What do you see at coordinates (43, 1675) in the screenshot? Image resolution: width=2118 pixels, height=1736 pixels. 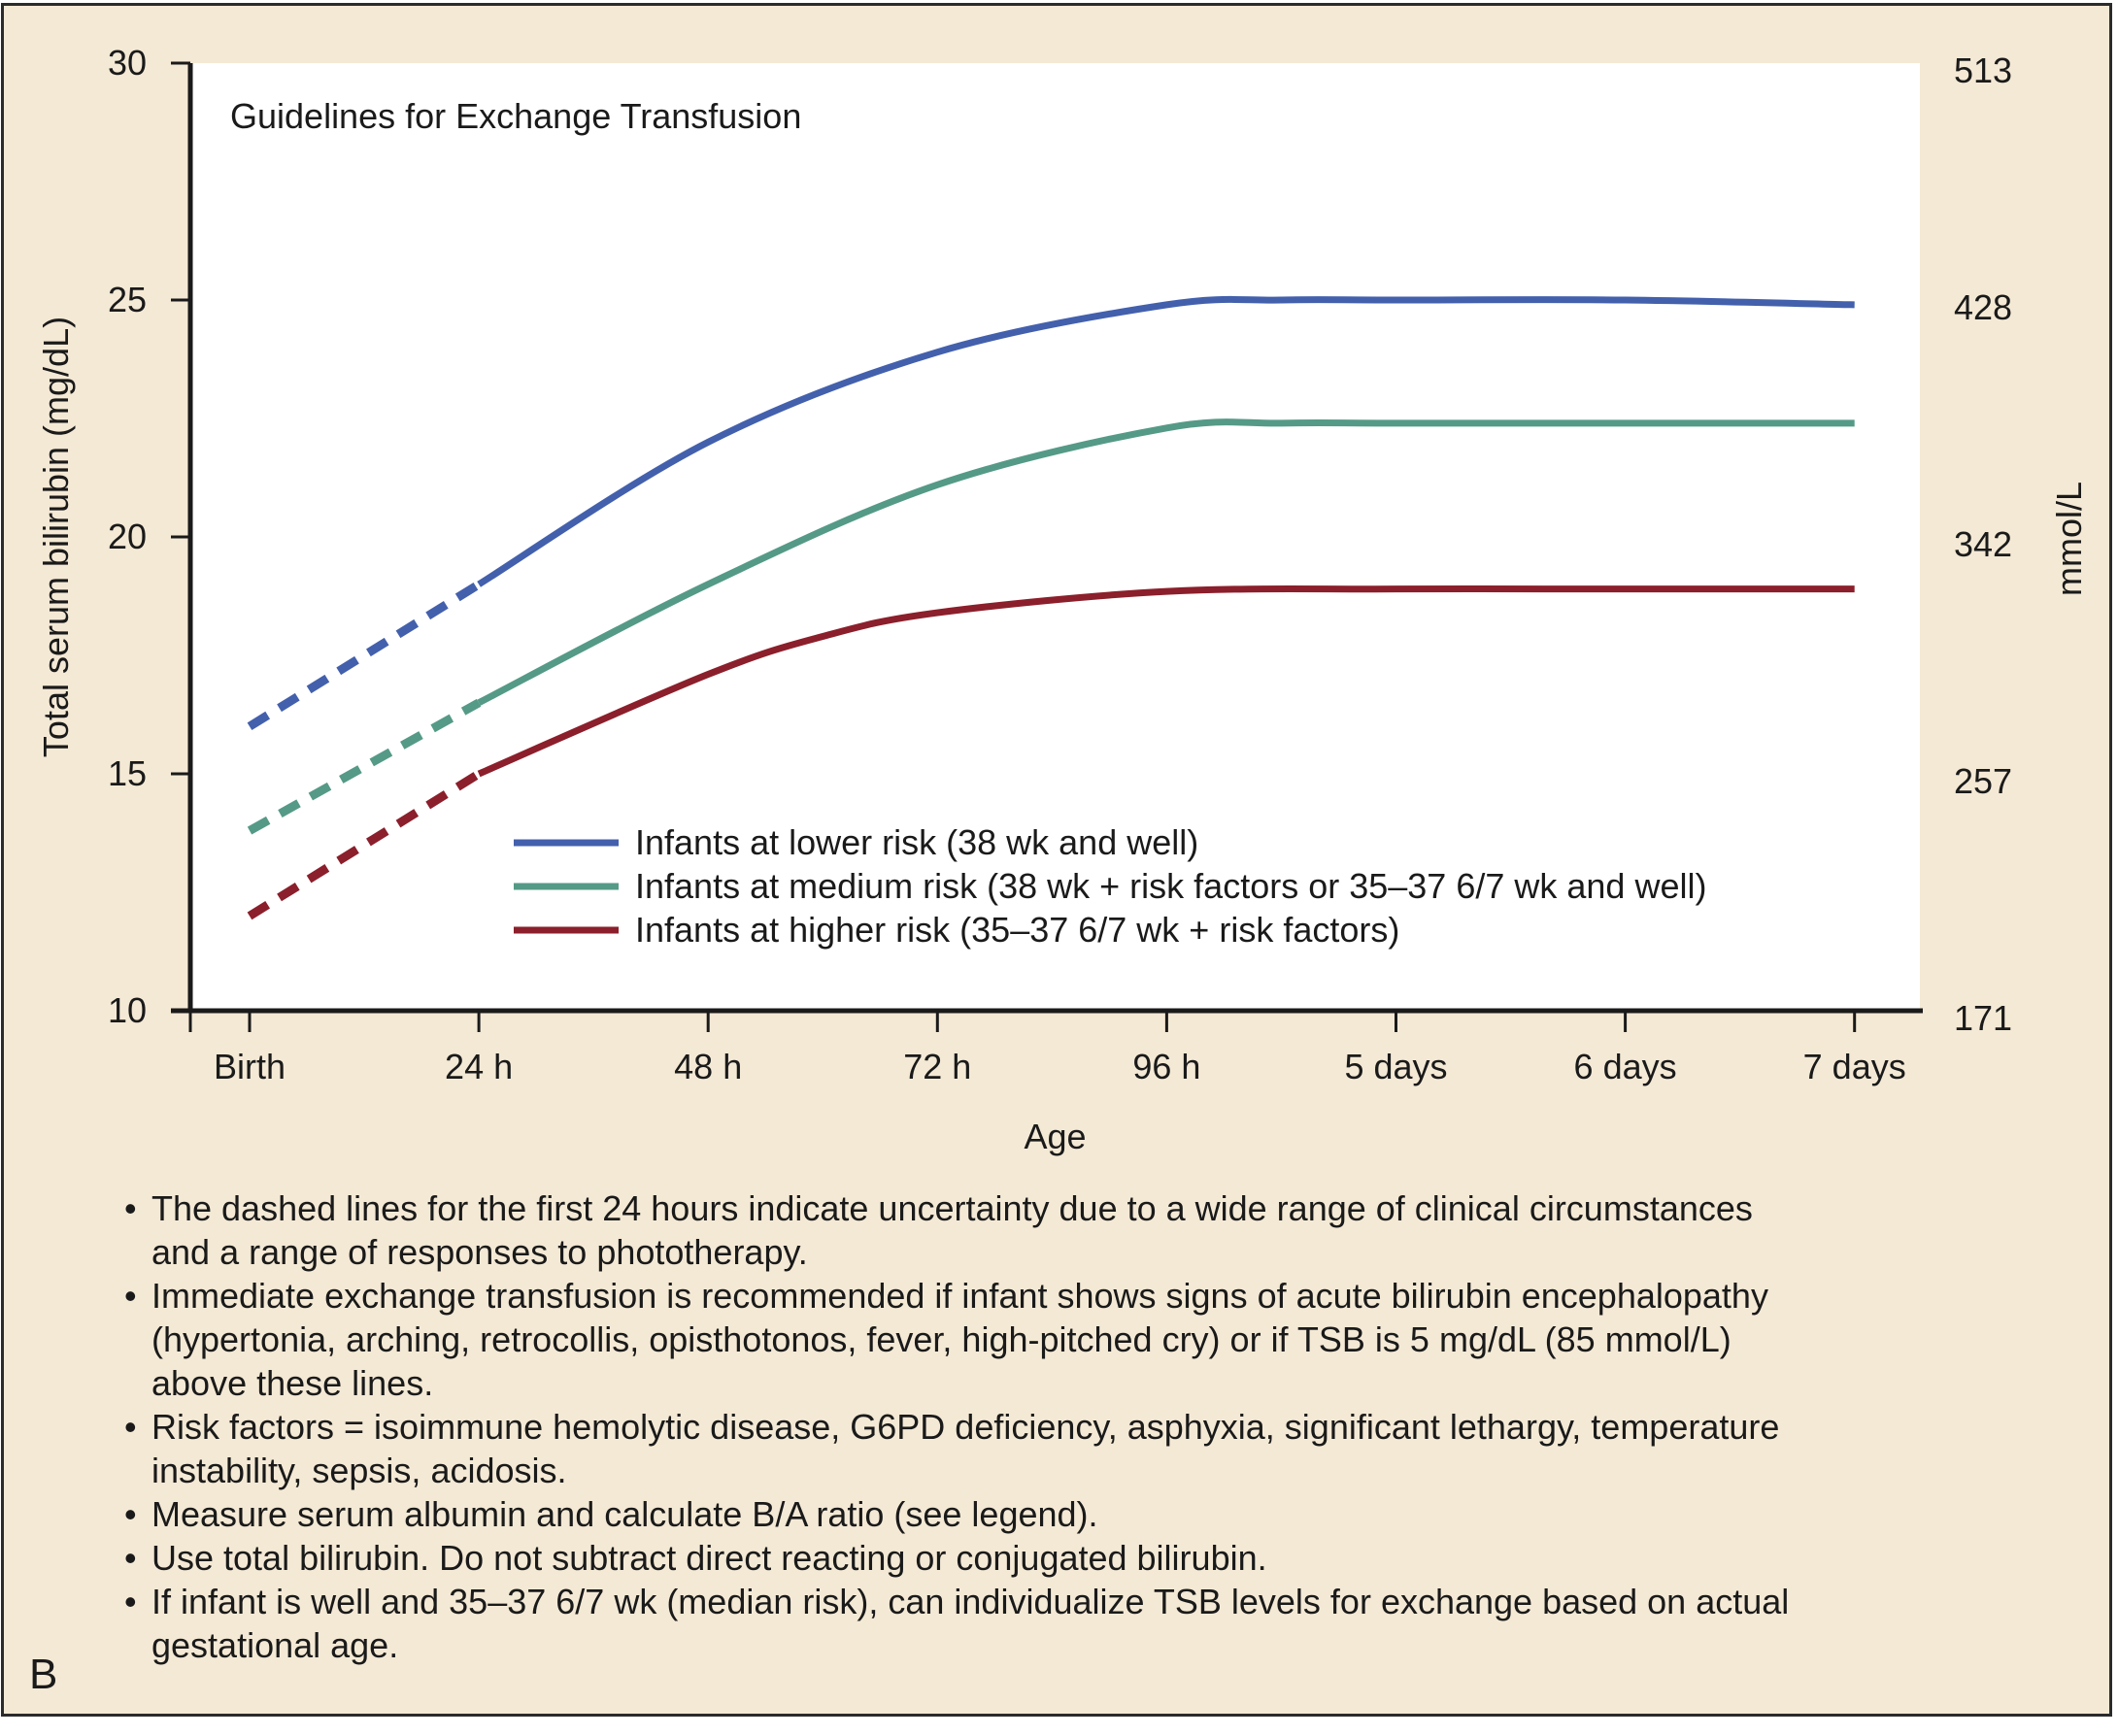 I see `panel-letter: B` at bounding box center [43, 1675].